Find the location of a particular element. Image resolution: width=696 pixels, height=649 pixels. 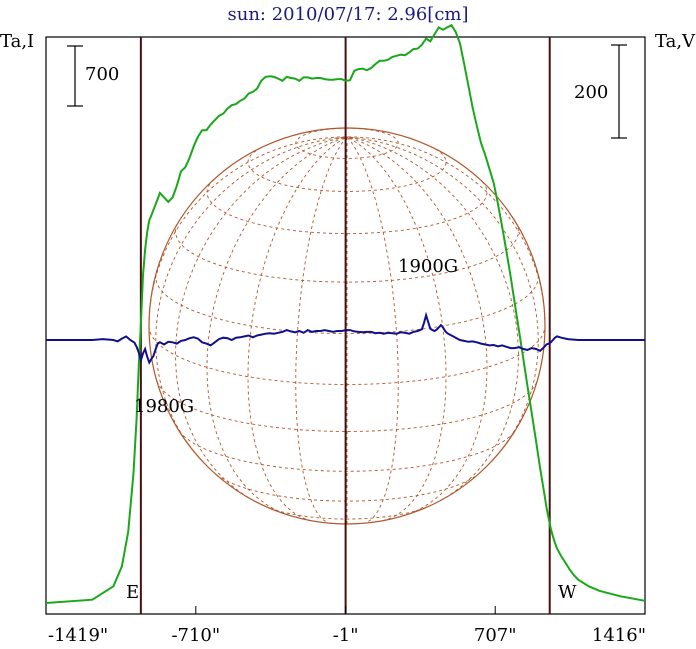

left-axis-label: Ta,I is located at coordinates (17, 41).